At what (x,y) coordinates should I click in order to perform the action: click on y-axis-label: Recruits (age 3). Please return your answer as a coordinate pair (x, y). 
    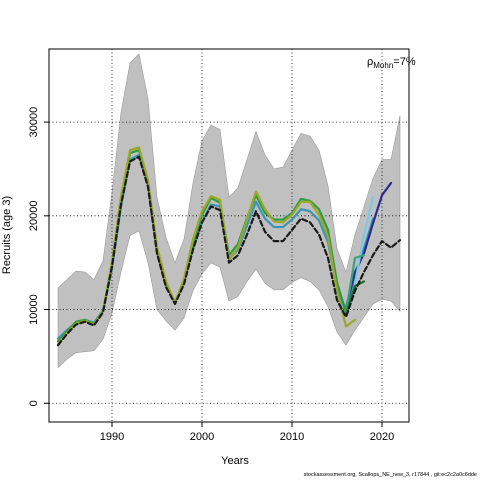
    Looking at the image, I should click on (7, 235).